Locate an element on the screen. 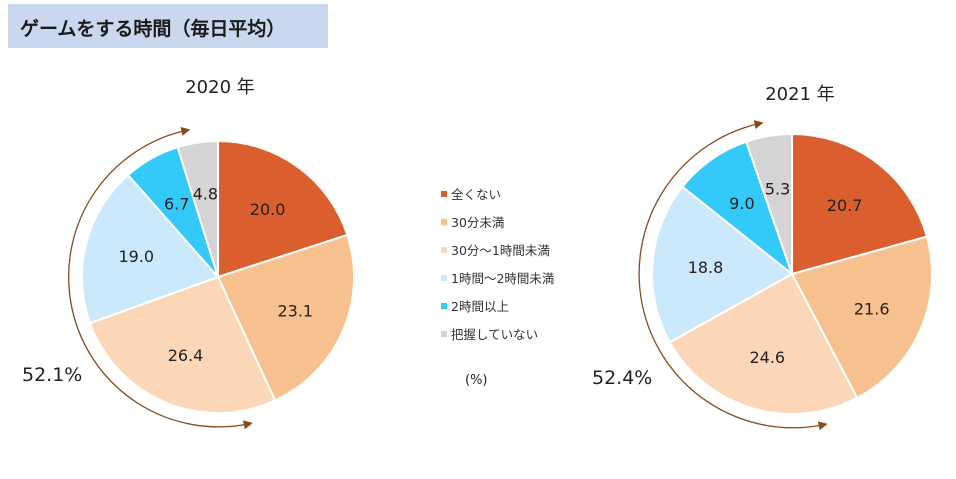 This screenshot has width=956, height=479. legend-item: 把握していない is located at coordinates (489, 333).